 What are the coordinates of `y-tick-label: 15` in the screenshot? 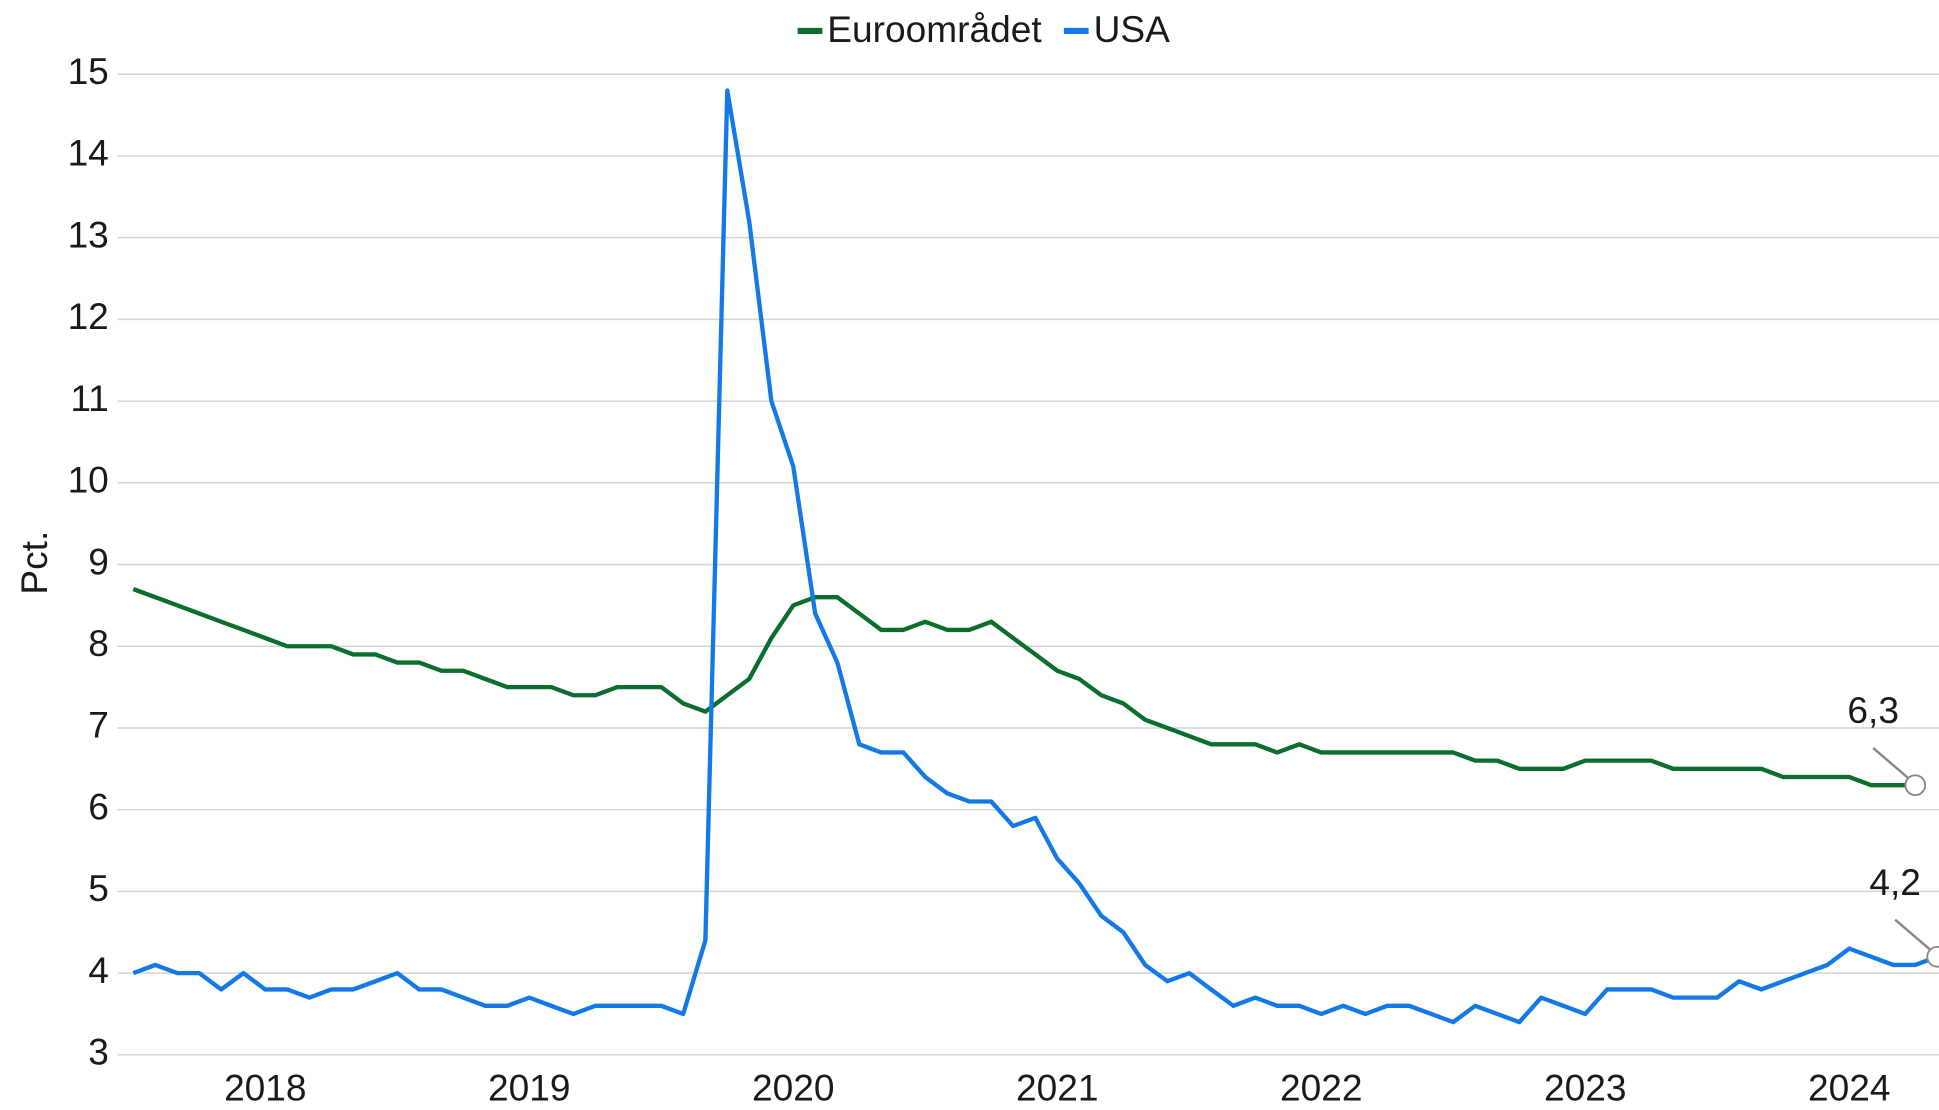 It's located at (88, 71).